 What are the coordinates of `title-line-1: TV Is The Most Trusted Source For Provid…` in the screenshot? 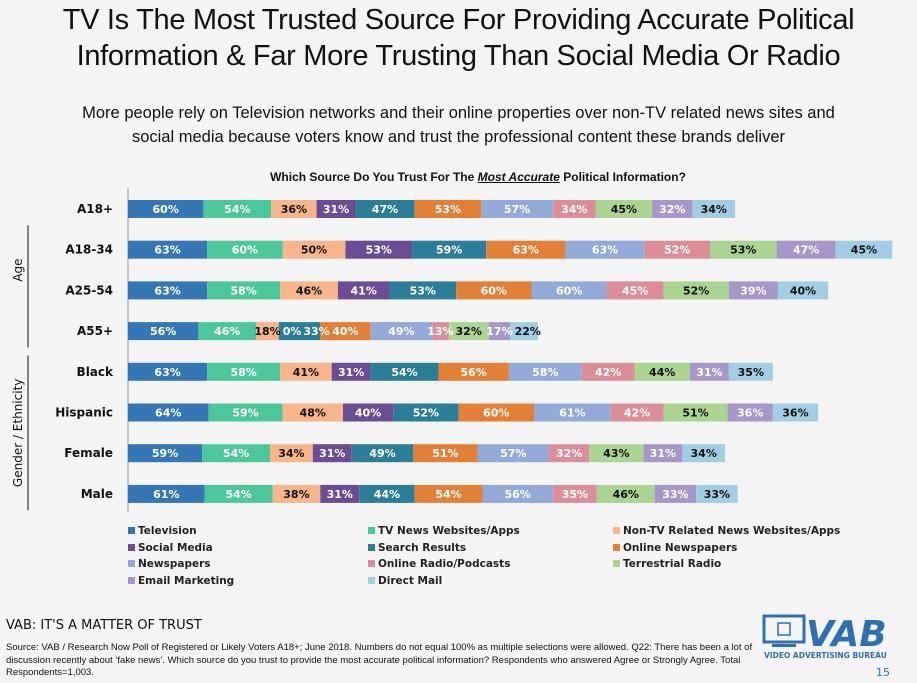 It's located at (458, 20).